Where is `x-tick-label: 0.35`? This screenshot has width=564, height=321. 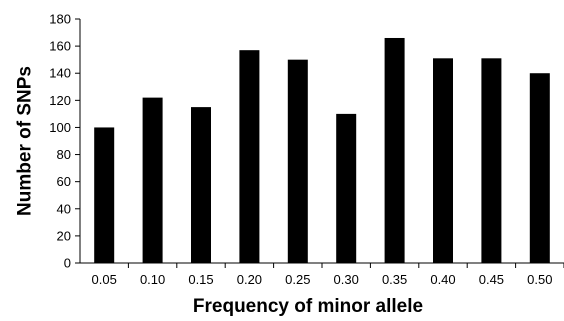
x-tick-label: 0.35 is located at coordinates (394, 279).